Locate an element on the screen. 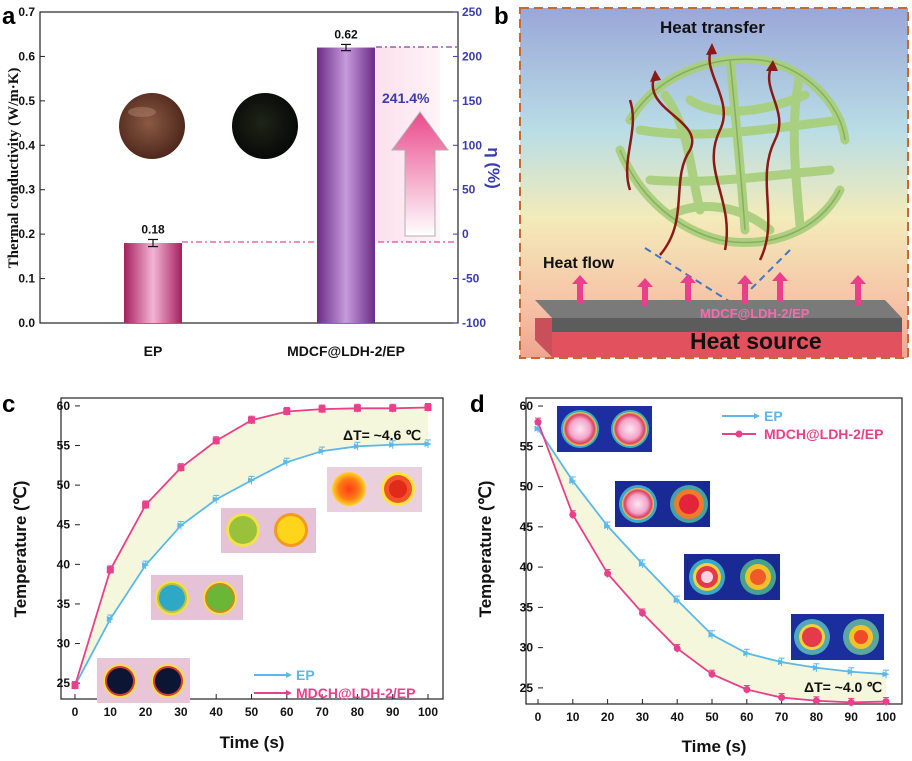 The width and height of the screenshot is (912, 761). right-tick-label: 50 is located at coordinates (469, 190).